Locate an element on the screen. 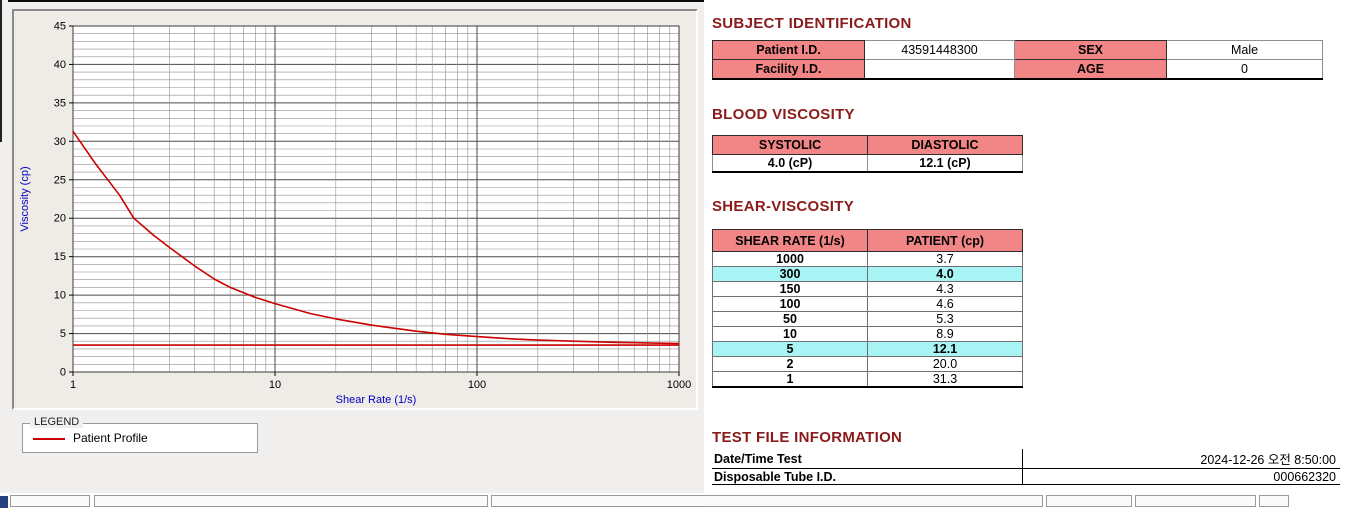  subject-row-1: Patient I.D. 43591448300 SEX Male is located at coordinates (1017, 50).